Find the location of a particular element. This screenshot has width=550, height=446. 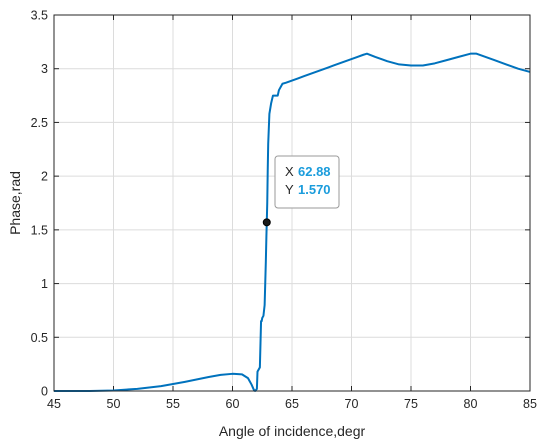

y-tick-label: 3.5 is located at coordinates (39, 16).